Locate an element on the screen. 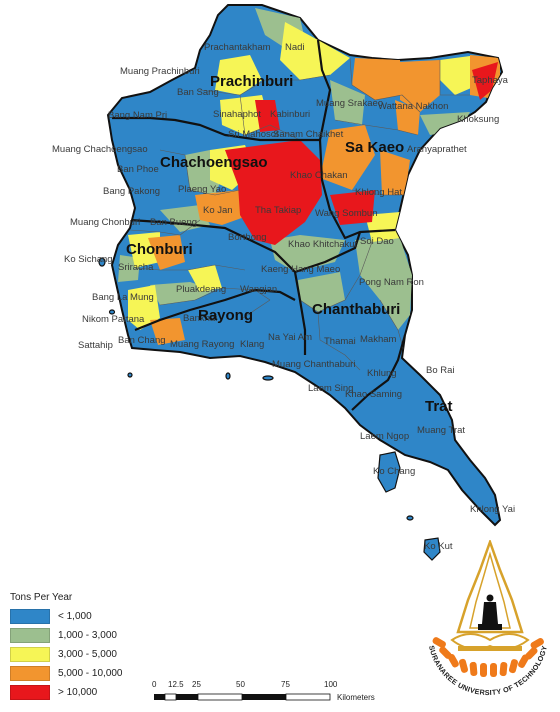  district-label: Ban Chang is located at coordinates (142, 340).